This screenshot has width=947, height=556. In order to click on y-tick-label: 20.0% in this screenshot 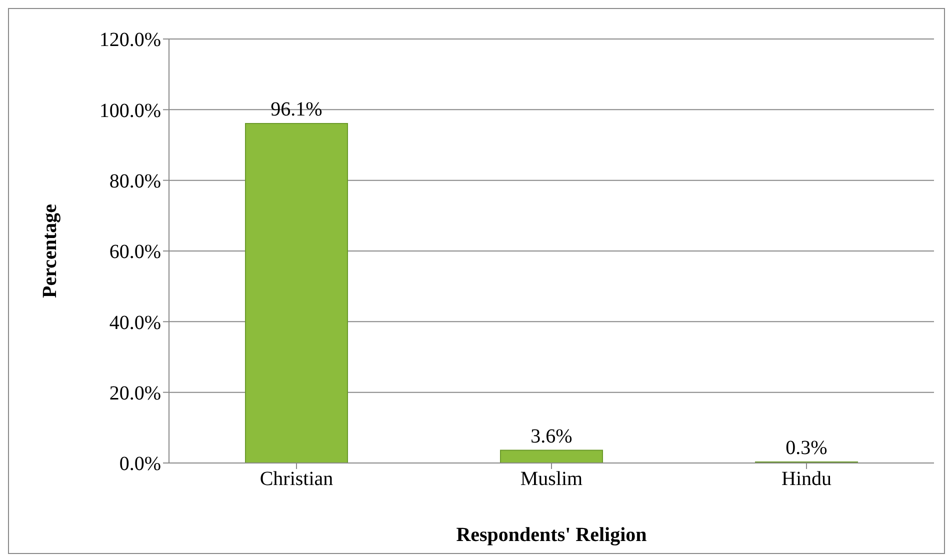, I will do `click(135, 393)`.